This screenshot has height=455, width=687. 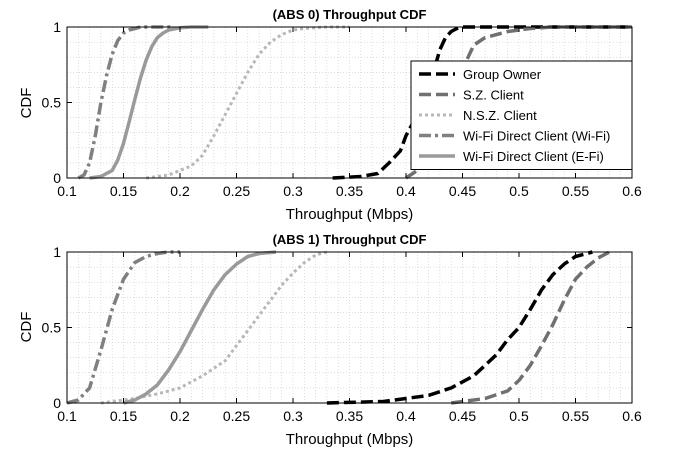 What do you see at coordinates (493, 95) in the screenshot?
I see `legend-label-s-z-client: S.Z. Client` at bounding box center [493, 95].